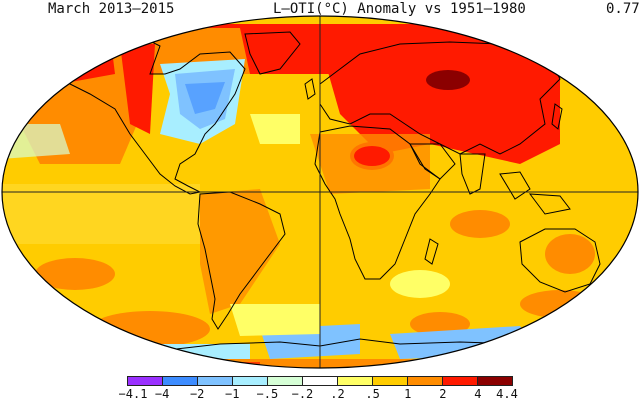 The height and width of the screenshot is (403, 642). I want to click on legend-label: .2, so click(337, 394).